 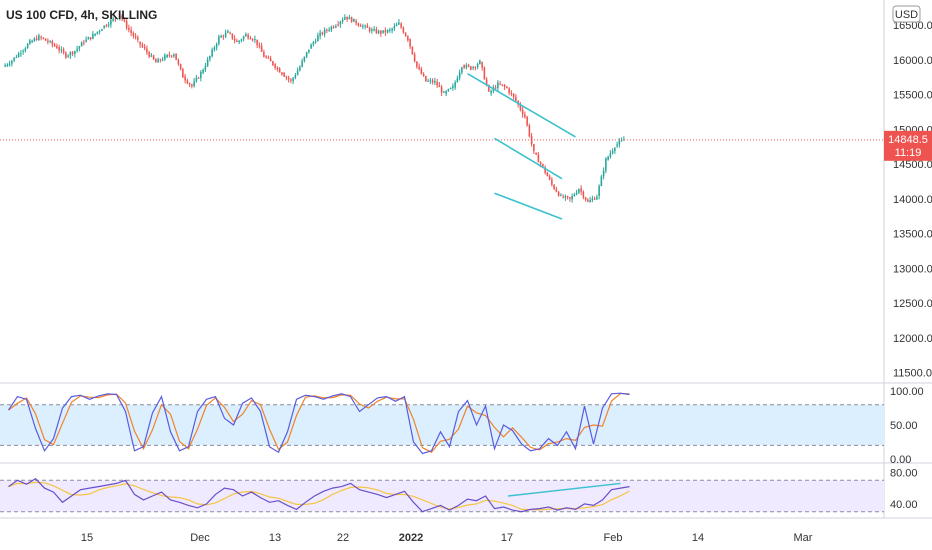 What do you see at coordinates (275, 538) in the screenshot?
I see `x-tick-label: 13` at bounding box center [275, 538].